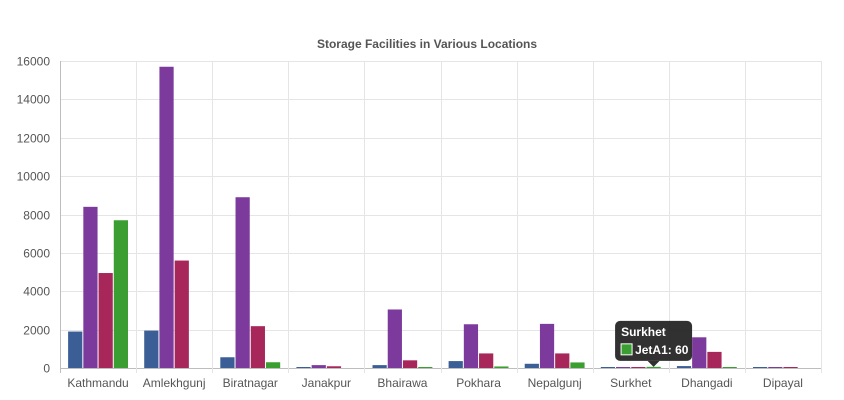 The image size is (844, 400). I want to click on y-tick-label: 10000, so click(34, 177).